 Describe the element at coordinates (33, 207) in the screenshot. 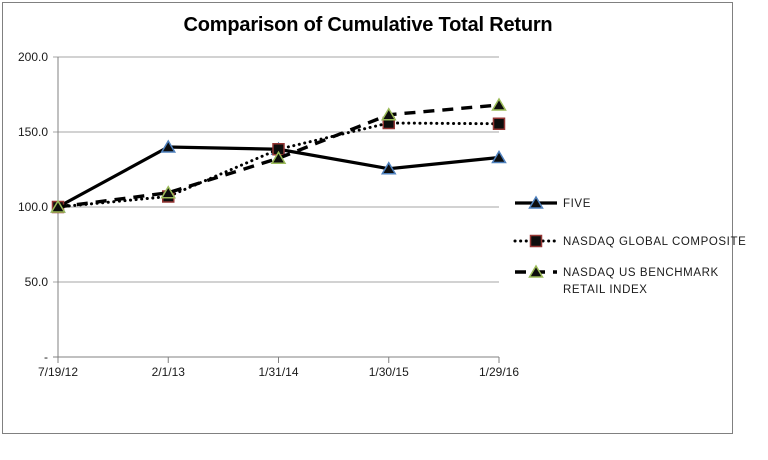

I see `y-axis-tick-label: 100.0` at that location.